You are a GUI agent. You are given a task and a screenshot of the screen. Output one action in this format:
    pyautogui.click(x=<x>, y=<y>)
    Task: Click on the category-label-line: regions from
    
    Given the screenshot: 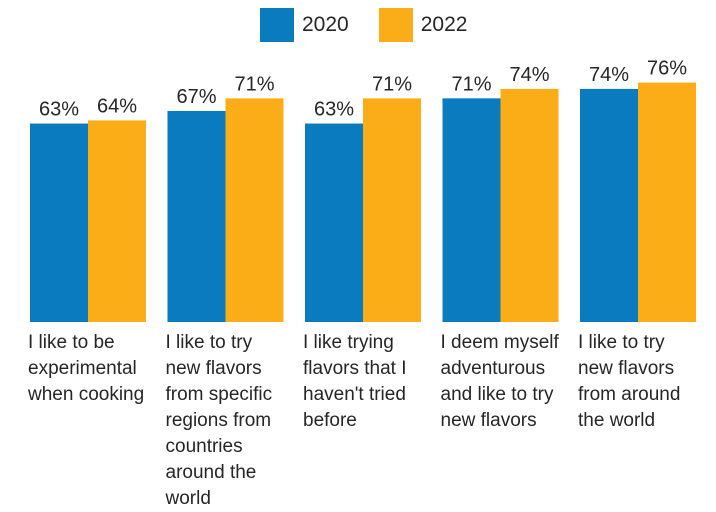 What is the action you would take?
    pyautogui.click(x=218, y=420)
    